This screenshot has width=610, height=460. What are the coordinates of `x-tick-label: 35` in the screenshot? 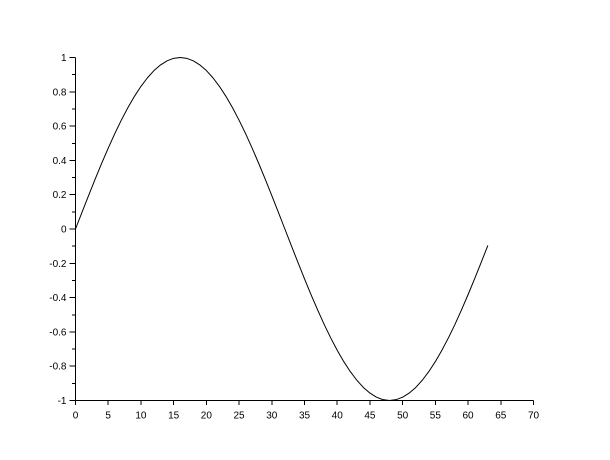 It's located at (305, 416).